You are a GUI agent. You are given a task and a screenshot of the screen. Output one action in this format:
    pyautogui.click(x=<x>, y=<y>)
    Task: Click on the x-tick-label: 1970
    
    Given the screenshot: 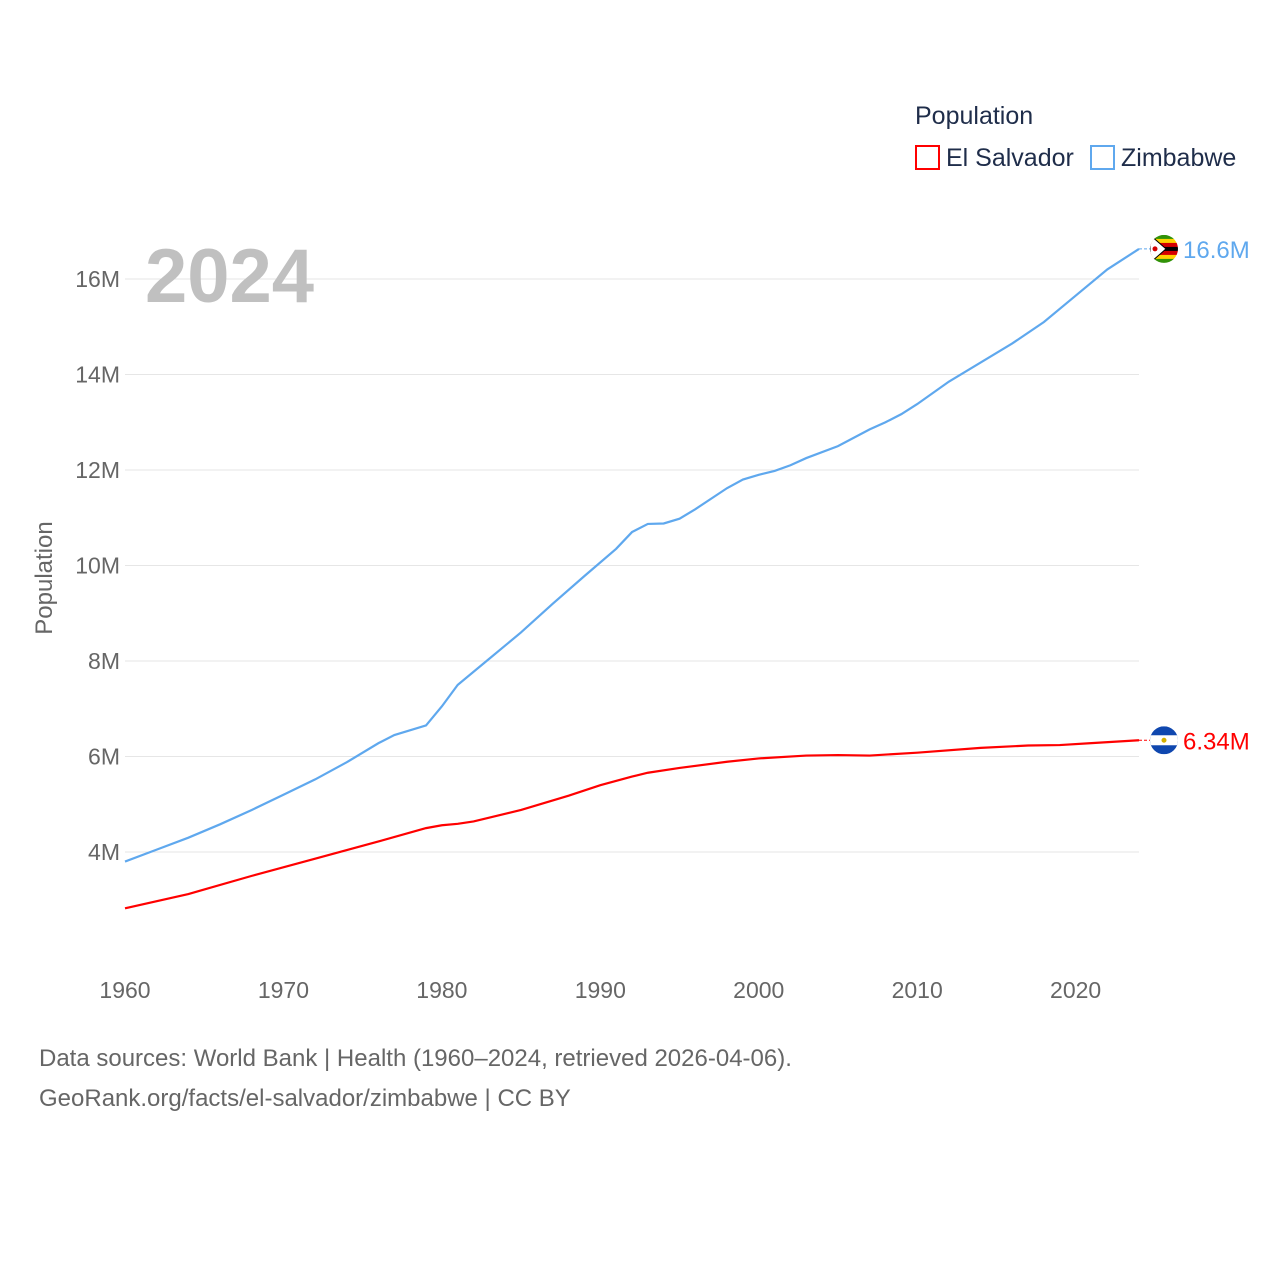 What is the action you would take?
    pyautogui.click(x=283, y=990)
    